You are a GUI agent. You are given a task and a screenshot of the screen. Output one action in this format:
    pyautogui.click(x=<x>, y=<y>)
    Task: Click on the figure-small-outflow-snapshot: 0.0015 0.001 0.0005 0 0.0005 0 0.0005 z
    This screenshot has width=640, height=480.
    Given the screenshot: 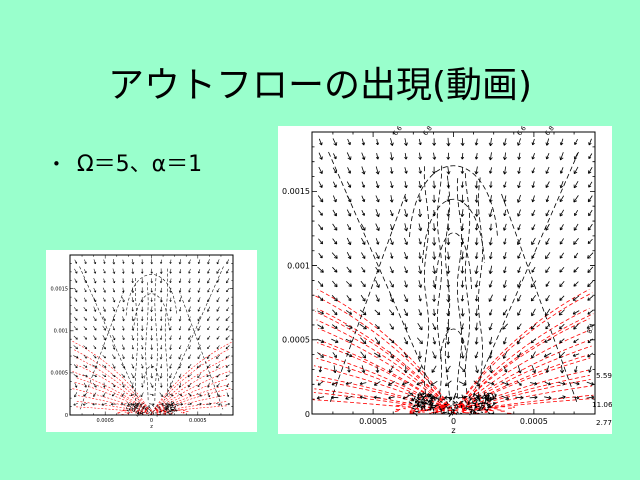 What is the action you would take?
    pyautogui.click(x=151, y=341)
    